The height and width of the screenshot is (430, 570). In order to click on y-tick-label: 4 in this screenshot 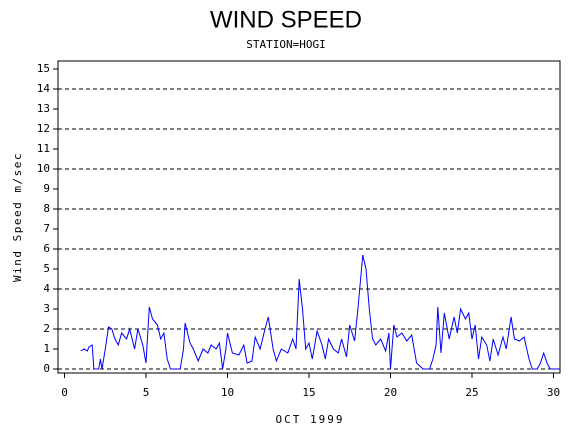, I will do `click(46, 288)`.